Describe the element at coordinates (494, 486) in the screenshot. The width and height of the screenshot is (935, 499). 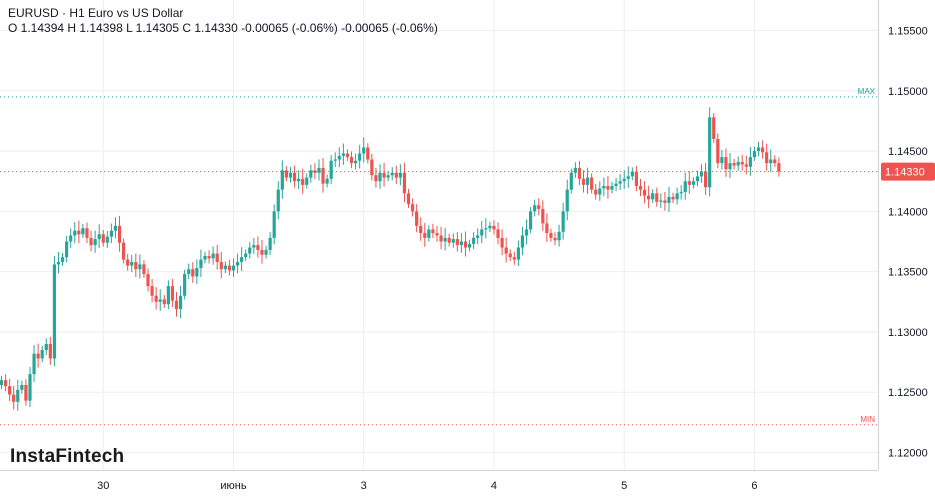
I see `x-tick-label: 4` at that location.